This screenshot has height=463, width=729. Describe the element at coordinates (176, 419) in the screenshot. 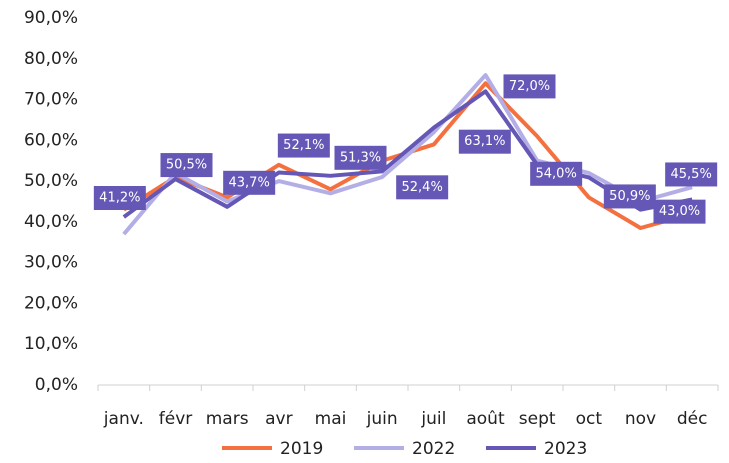

I see `x-tick-label: févr` at that location.